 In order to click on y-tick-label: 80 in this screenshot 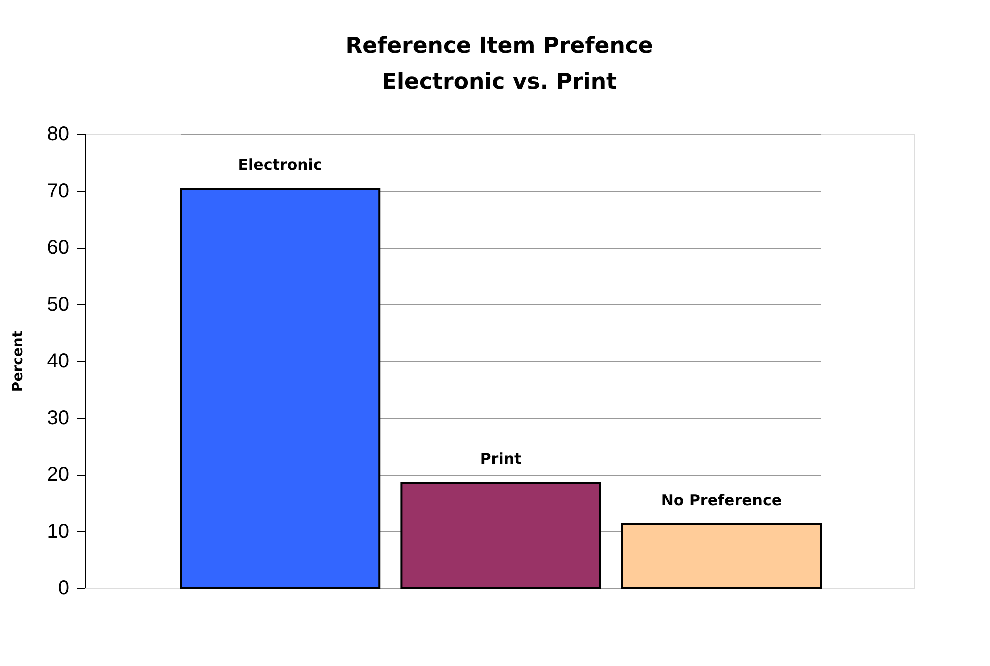, I will do `click(58, 135)`.